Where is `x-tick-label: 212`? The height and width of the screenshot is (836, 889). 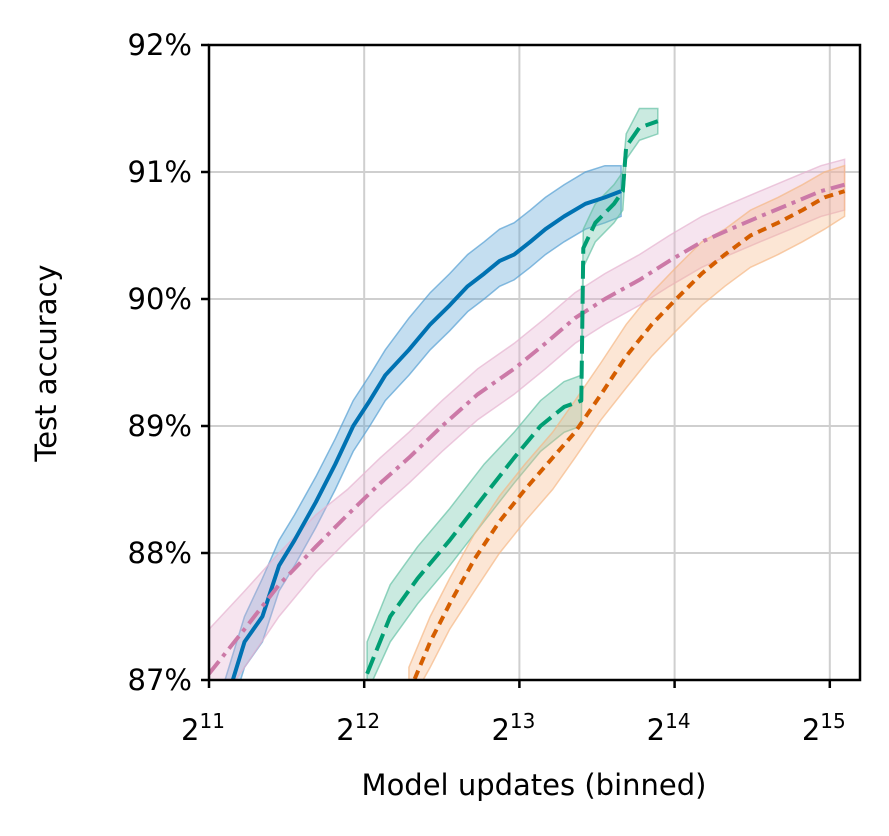 x-tick-label: 212 is located at coordinates (358, 728).